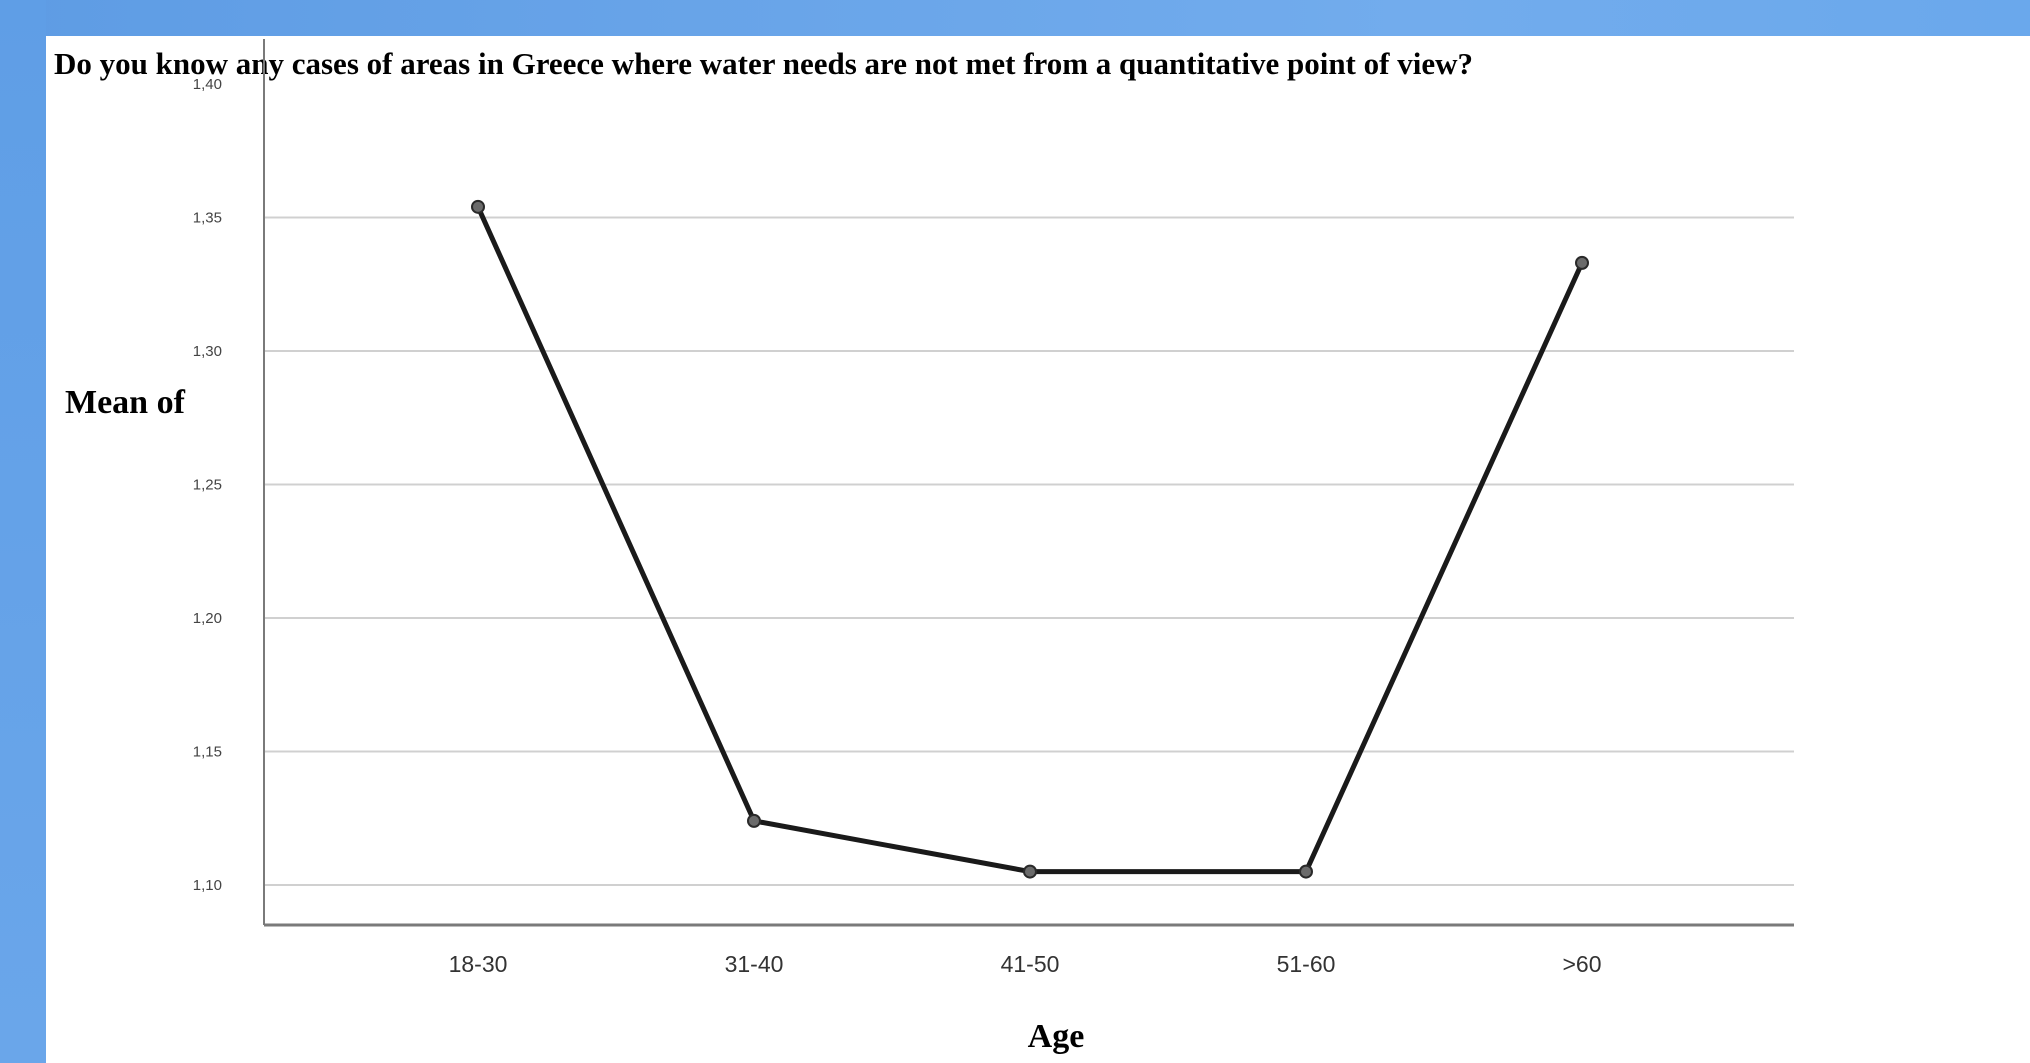 The width and height of the screenshot is (2030, 1063). Describe the element at coordinates (1015, 18) in the screenshot. I see `slide-top-band` at that location.